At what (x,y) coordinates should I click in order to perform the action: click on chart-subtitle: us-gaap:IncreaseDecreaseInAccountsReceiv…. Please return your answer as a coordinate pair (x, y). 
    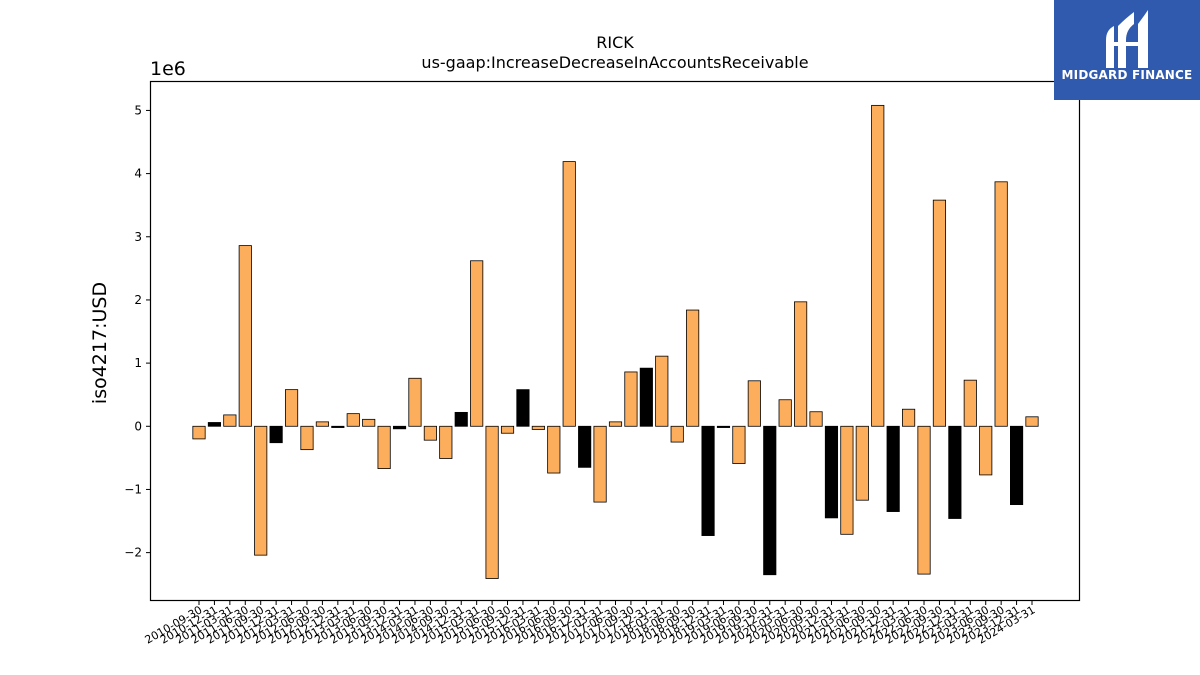
    Looking at the image, I should click on (614, 62).